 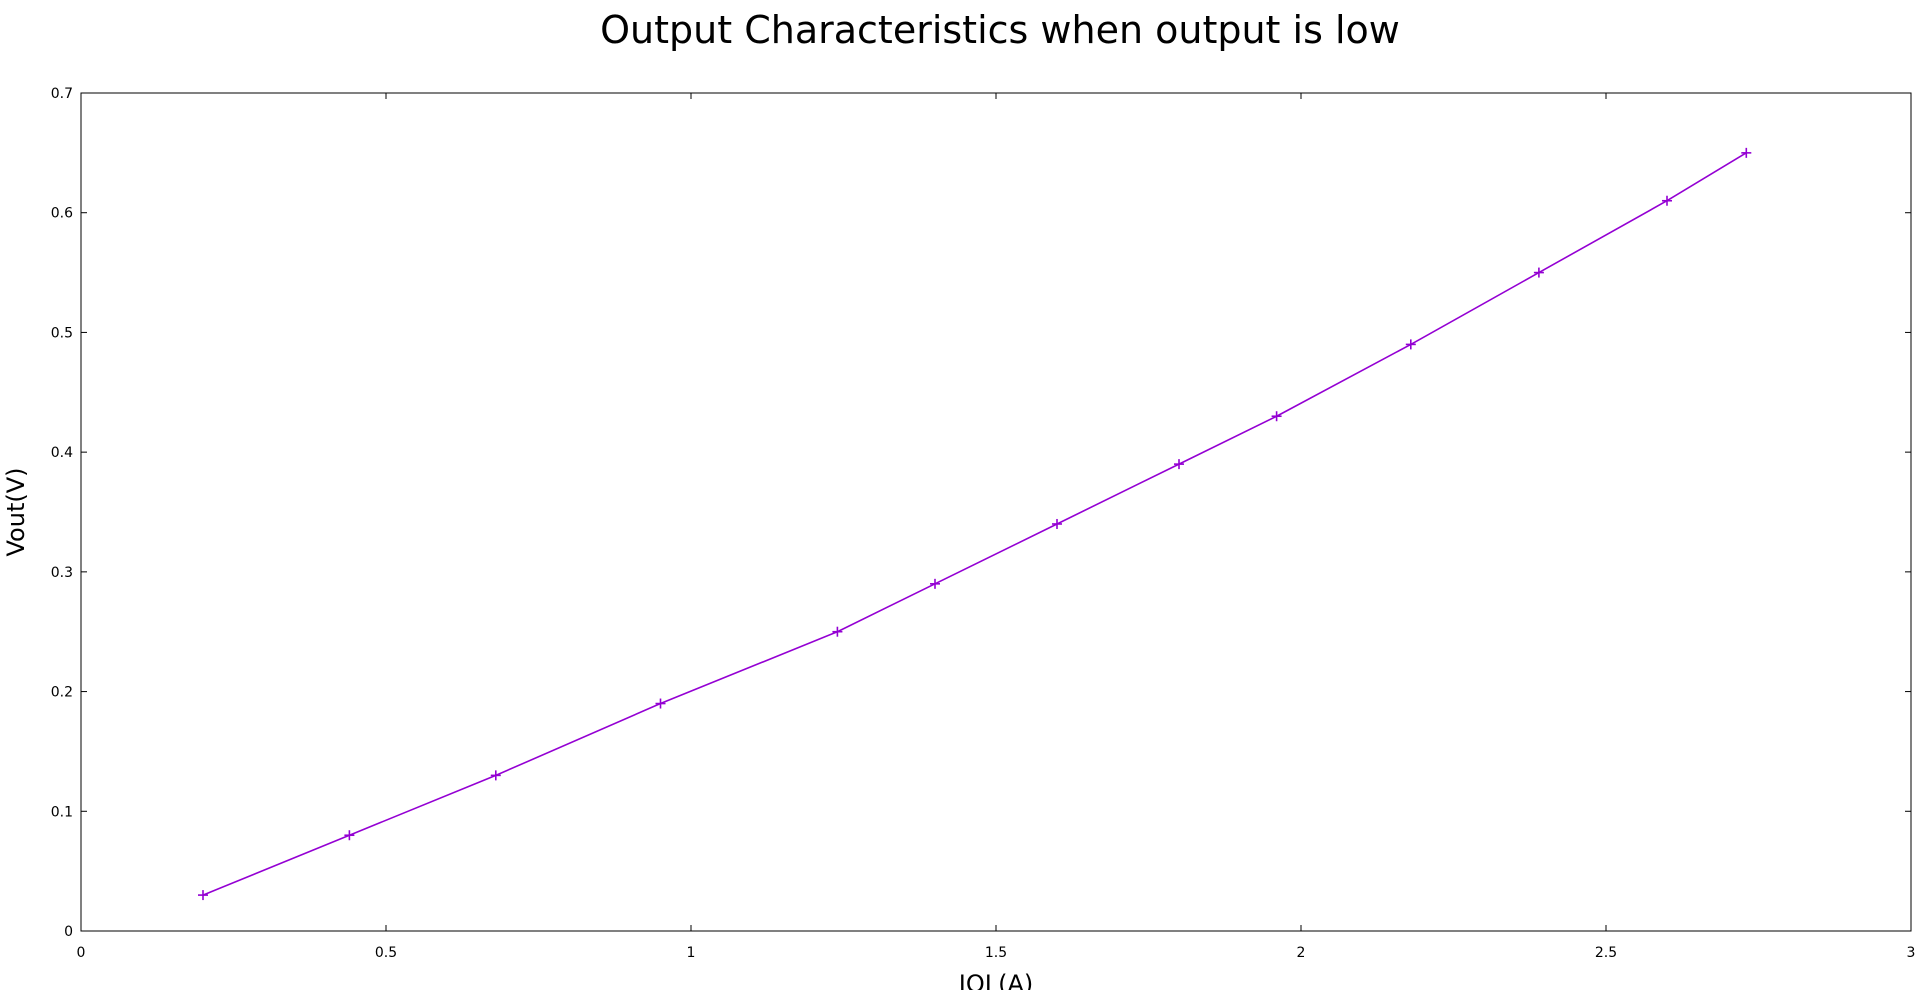 I want to click on y-tick-label: 0.4, so click(x=62, y=453).